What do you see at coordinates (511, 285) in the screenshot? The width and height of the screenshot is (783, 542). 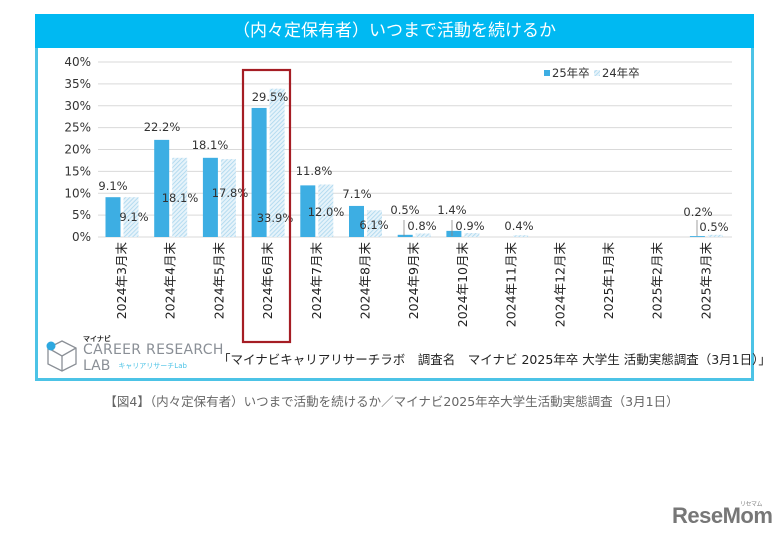 I see `x-tick-label: 2024年11月末` at bounding box center [511, 285].